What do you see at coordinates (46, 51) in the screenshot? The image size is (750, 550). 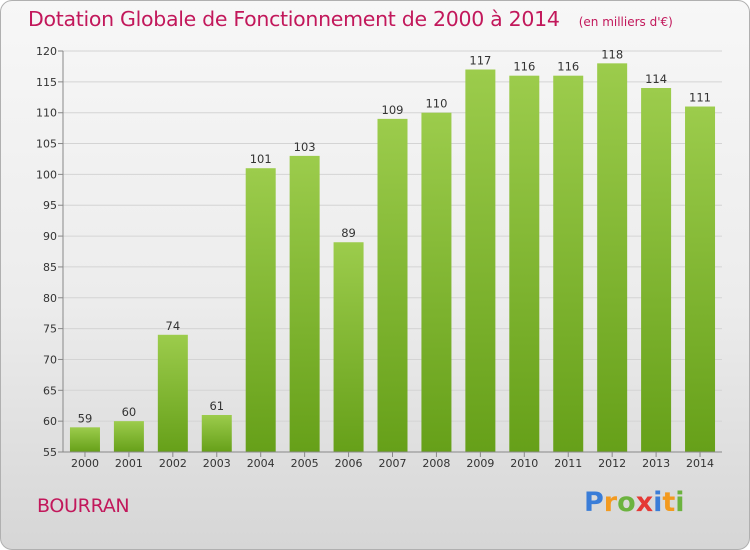 I see `y-tick-label: 120` at bounding box center [46, 51].